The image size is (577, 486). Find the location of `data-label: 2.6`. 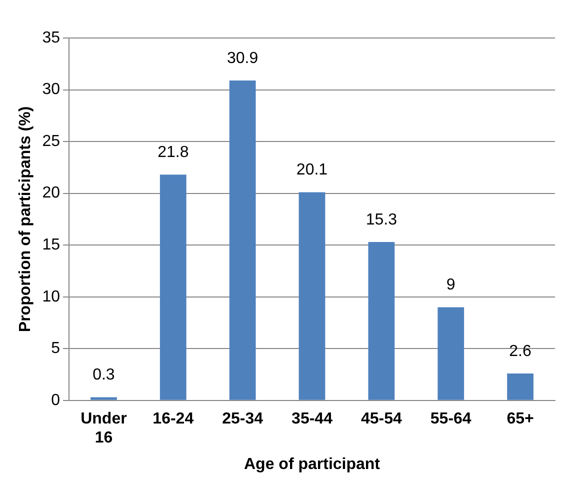

data-label: 2.6 is located at coordinates (520, 351).